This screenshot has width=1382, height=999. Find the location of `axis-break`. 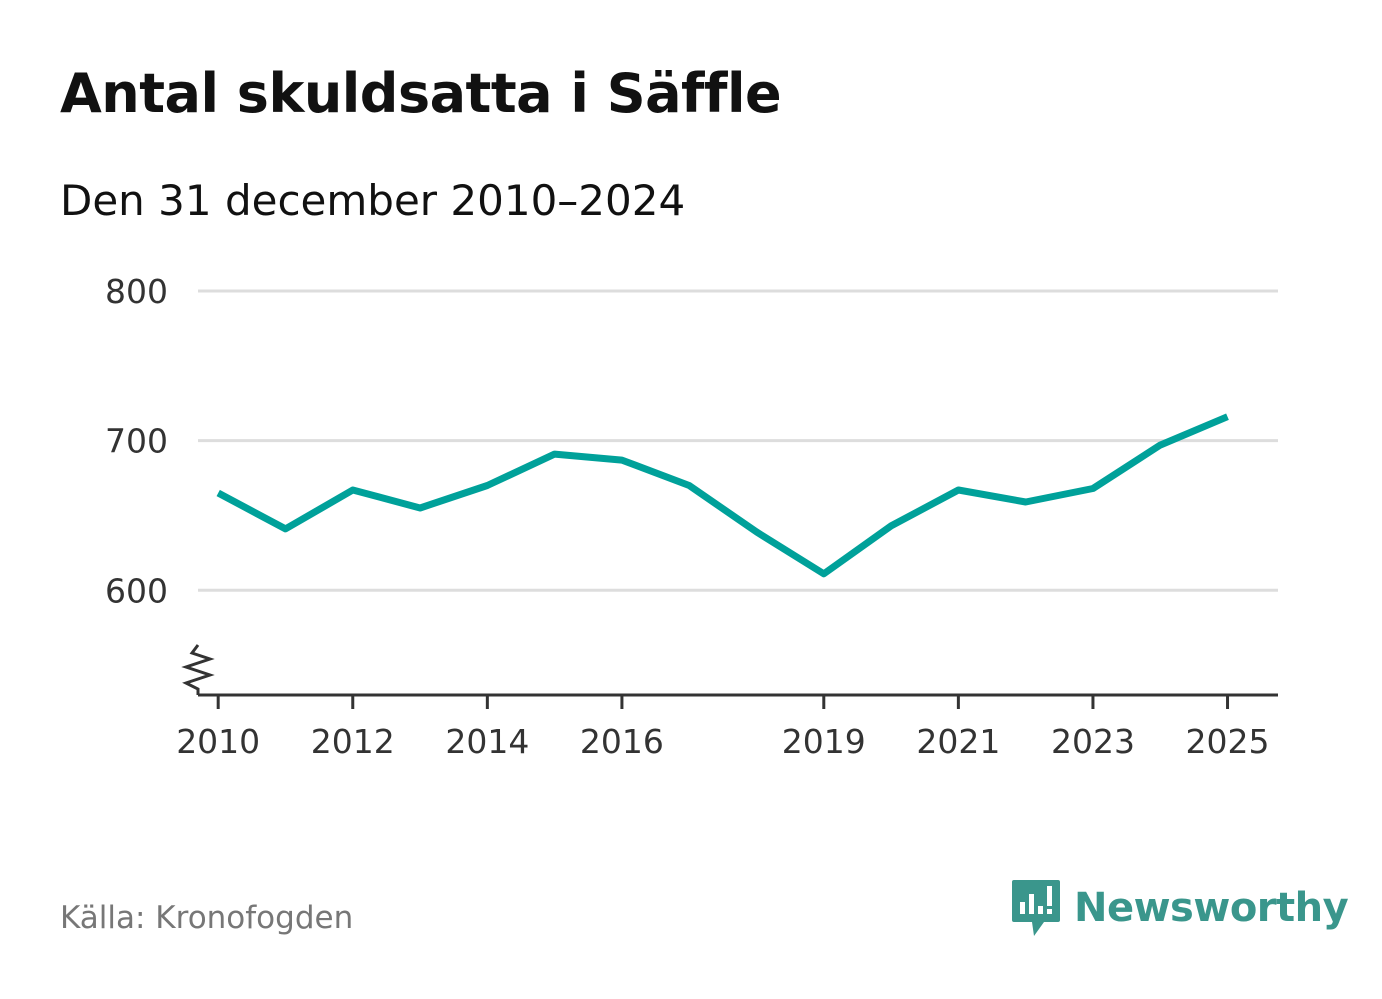

axis-break is located at coordinates (198, 669).